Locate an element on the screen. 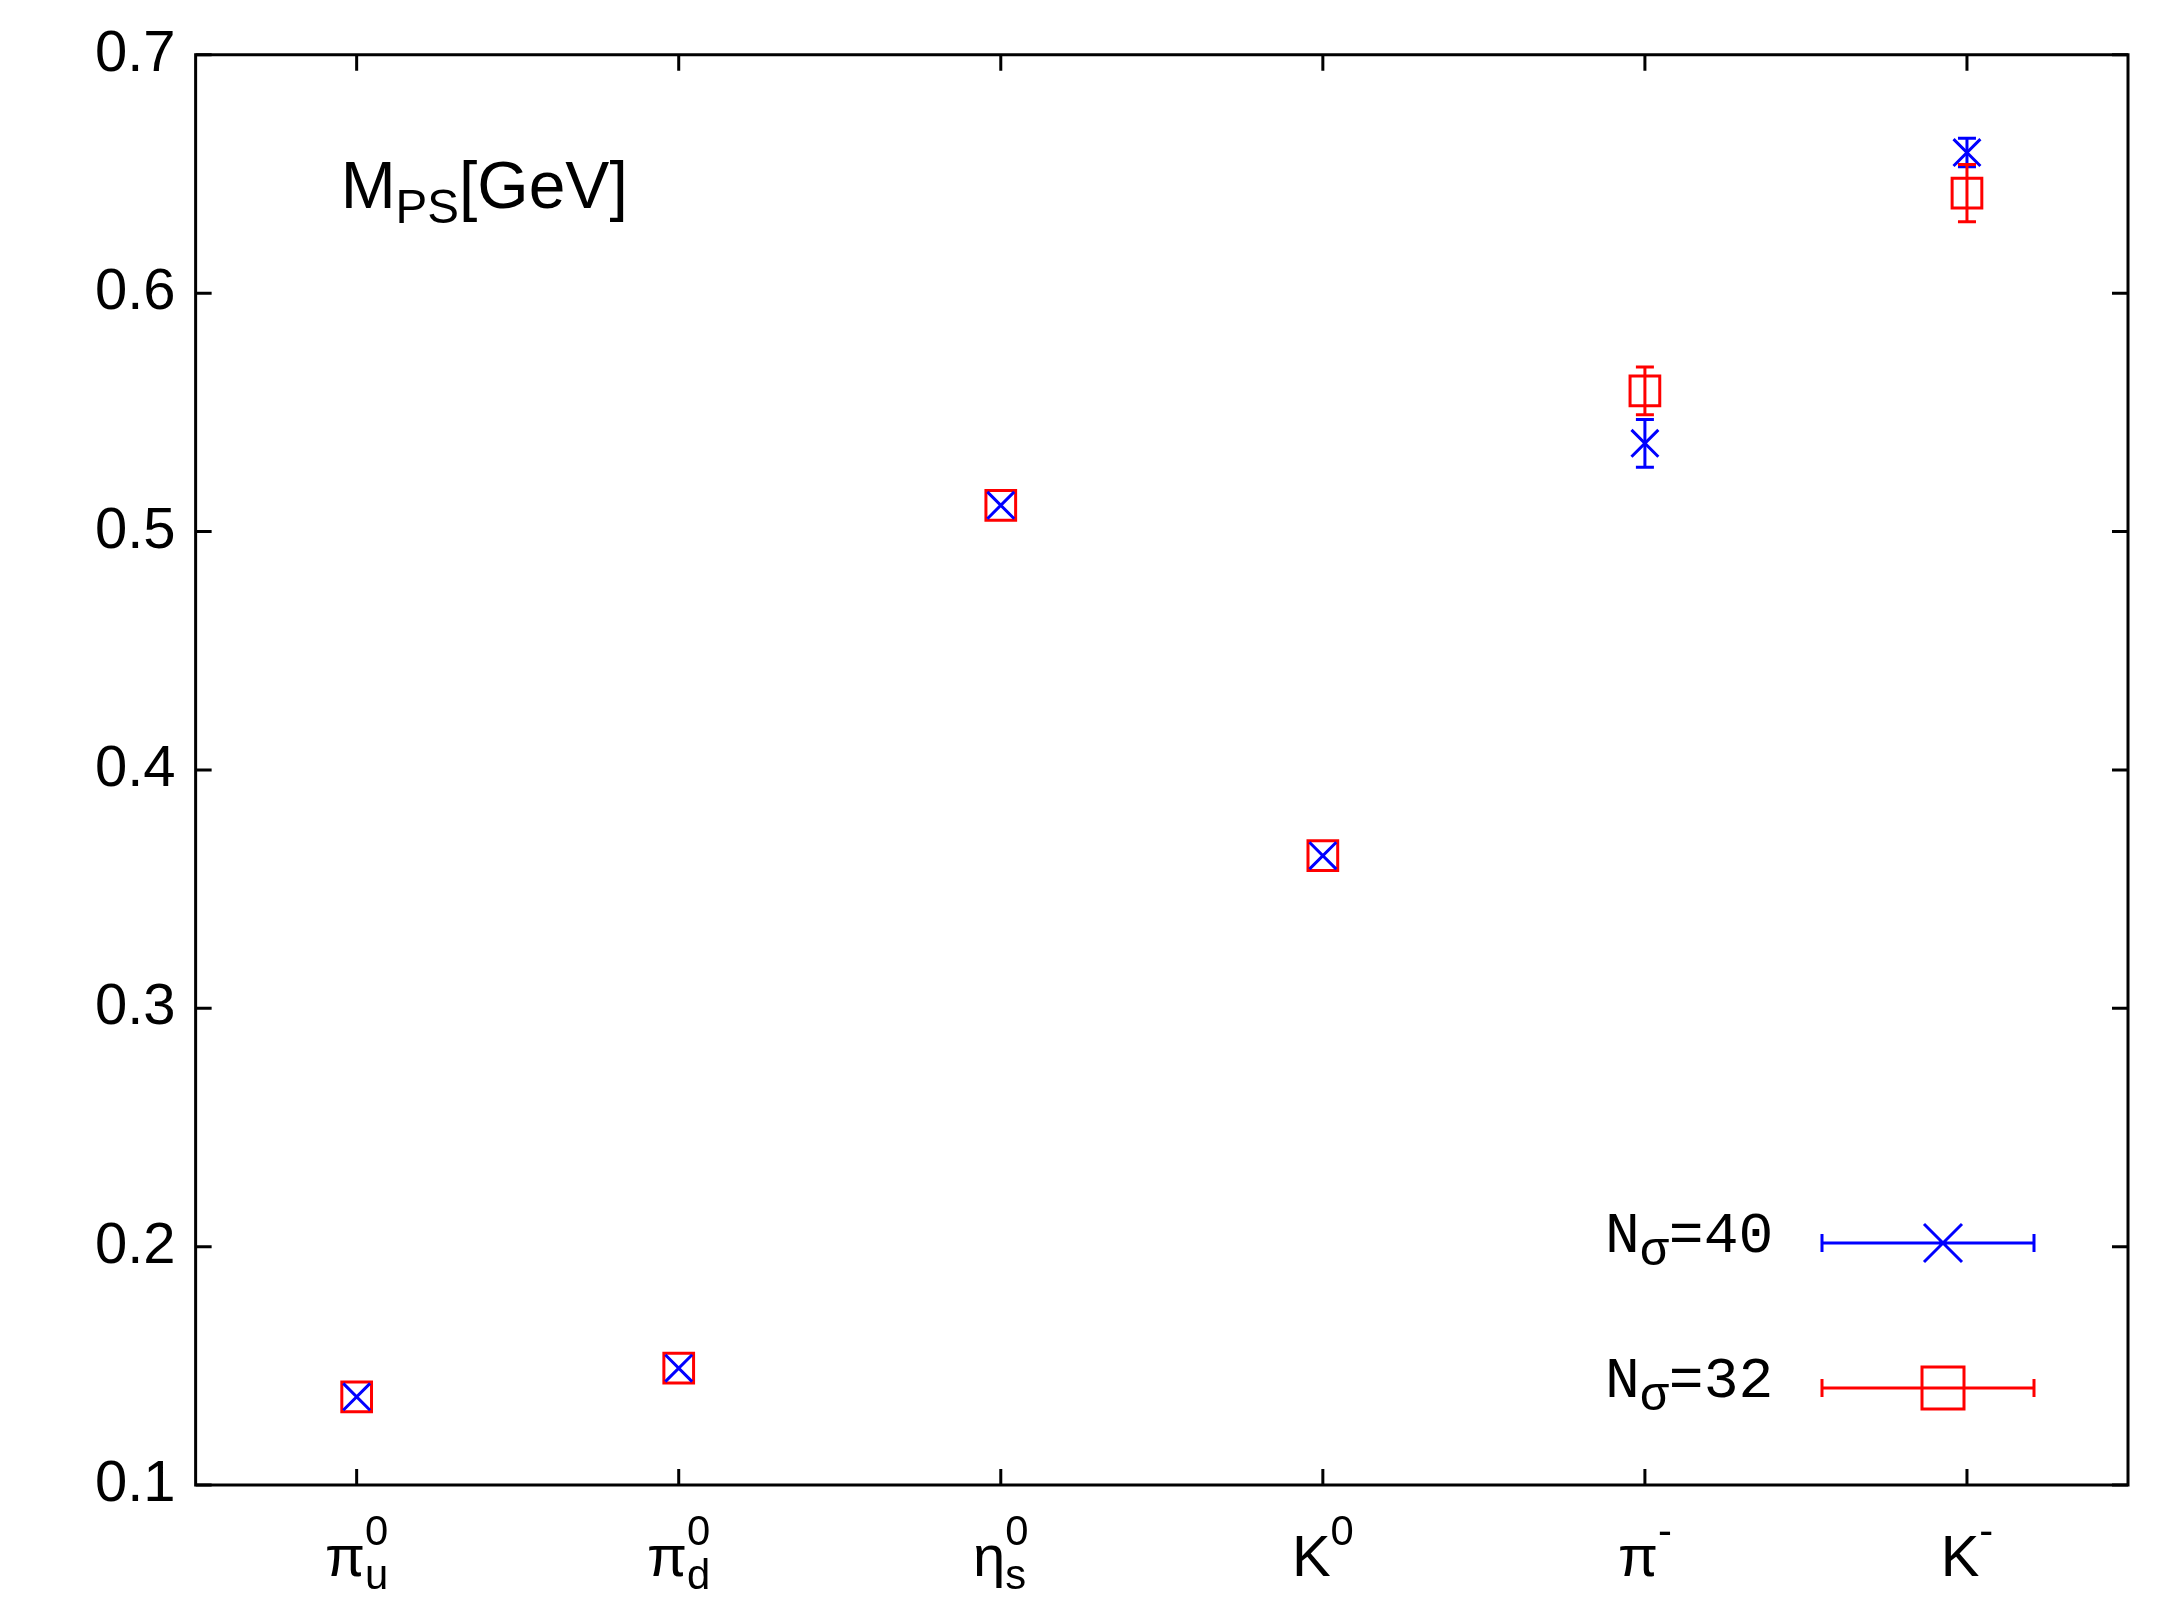 This screenshot has height=1615, width=2166. legend-label: N$_{σ}$=32 is located at coordinates (1689, 1387).